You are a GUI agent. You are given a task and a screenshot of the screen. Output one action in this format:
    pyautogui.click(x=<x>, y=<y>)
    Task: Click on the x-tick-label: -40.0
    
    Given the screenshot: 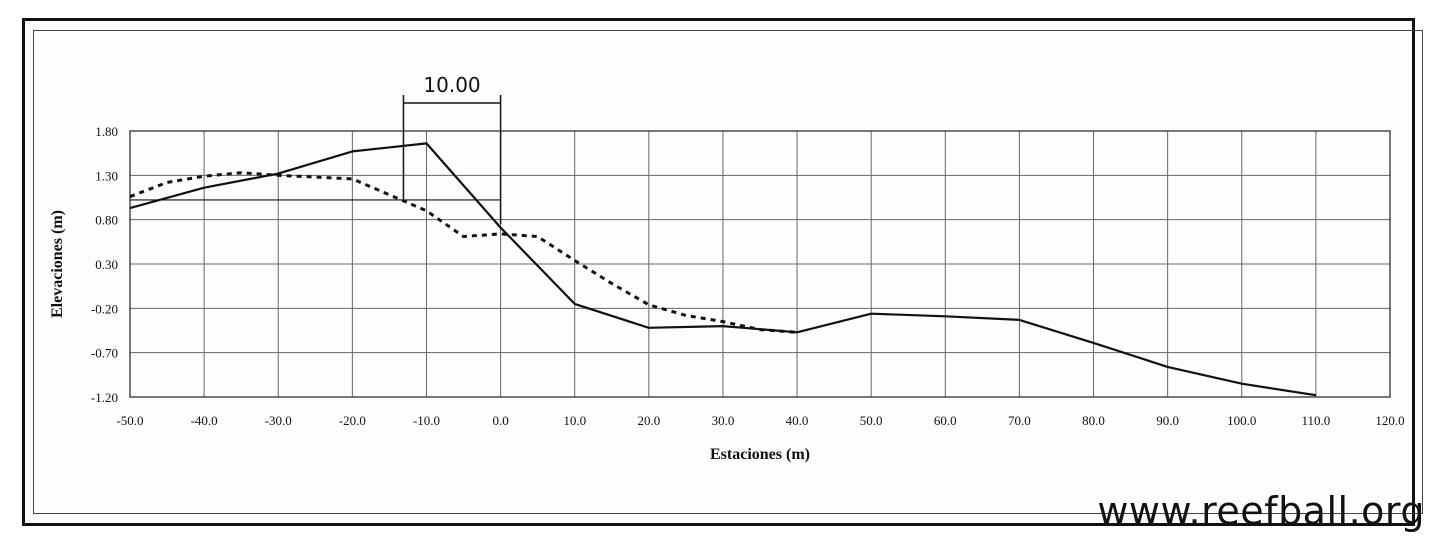 What is the action you would take?
    pyautogui.click(x=204, y=420)
    